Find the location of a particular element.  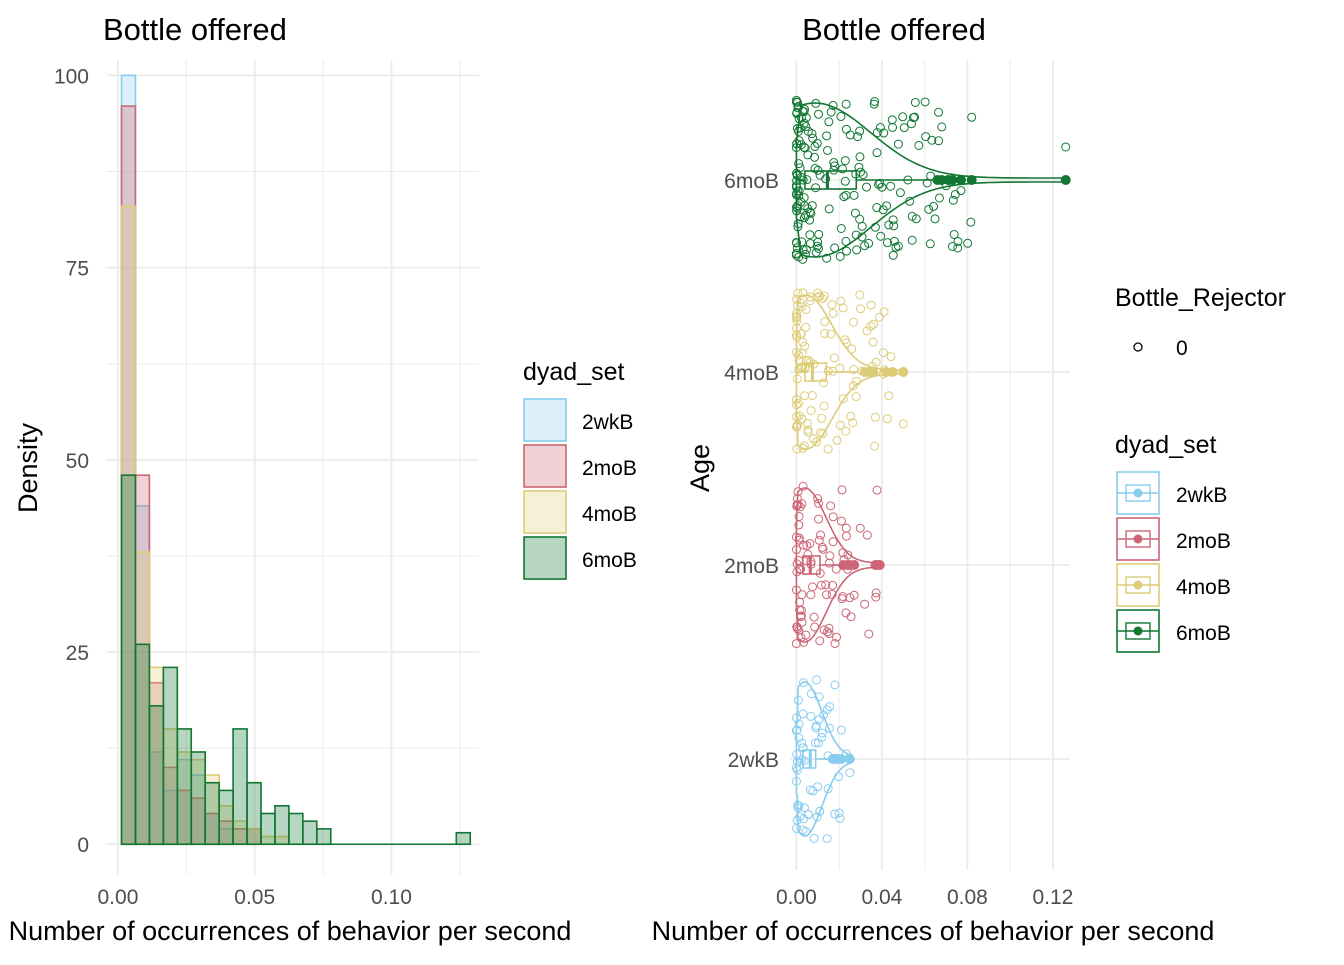

boxplot-6moB is located at coordinates (933, 180).